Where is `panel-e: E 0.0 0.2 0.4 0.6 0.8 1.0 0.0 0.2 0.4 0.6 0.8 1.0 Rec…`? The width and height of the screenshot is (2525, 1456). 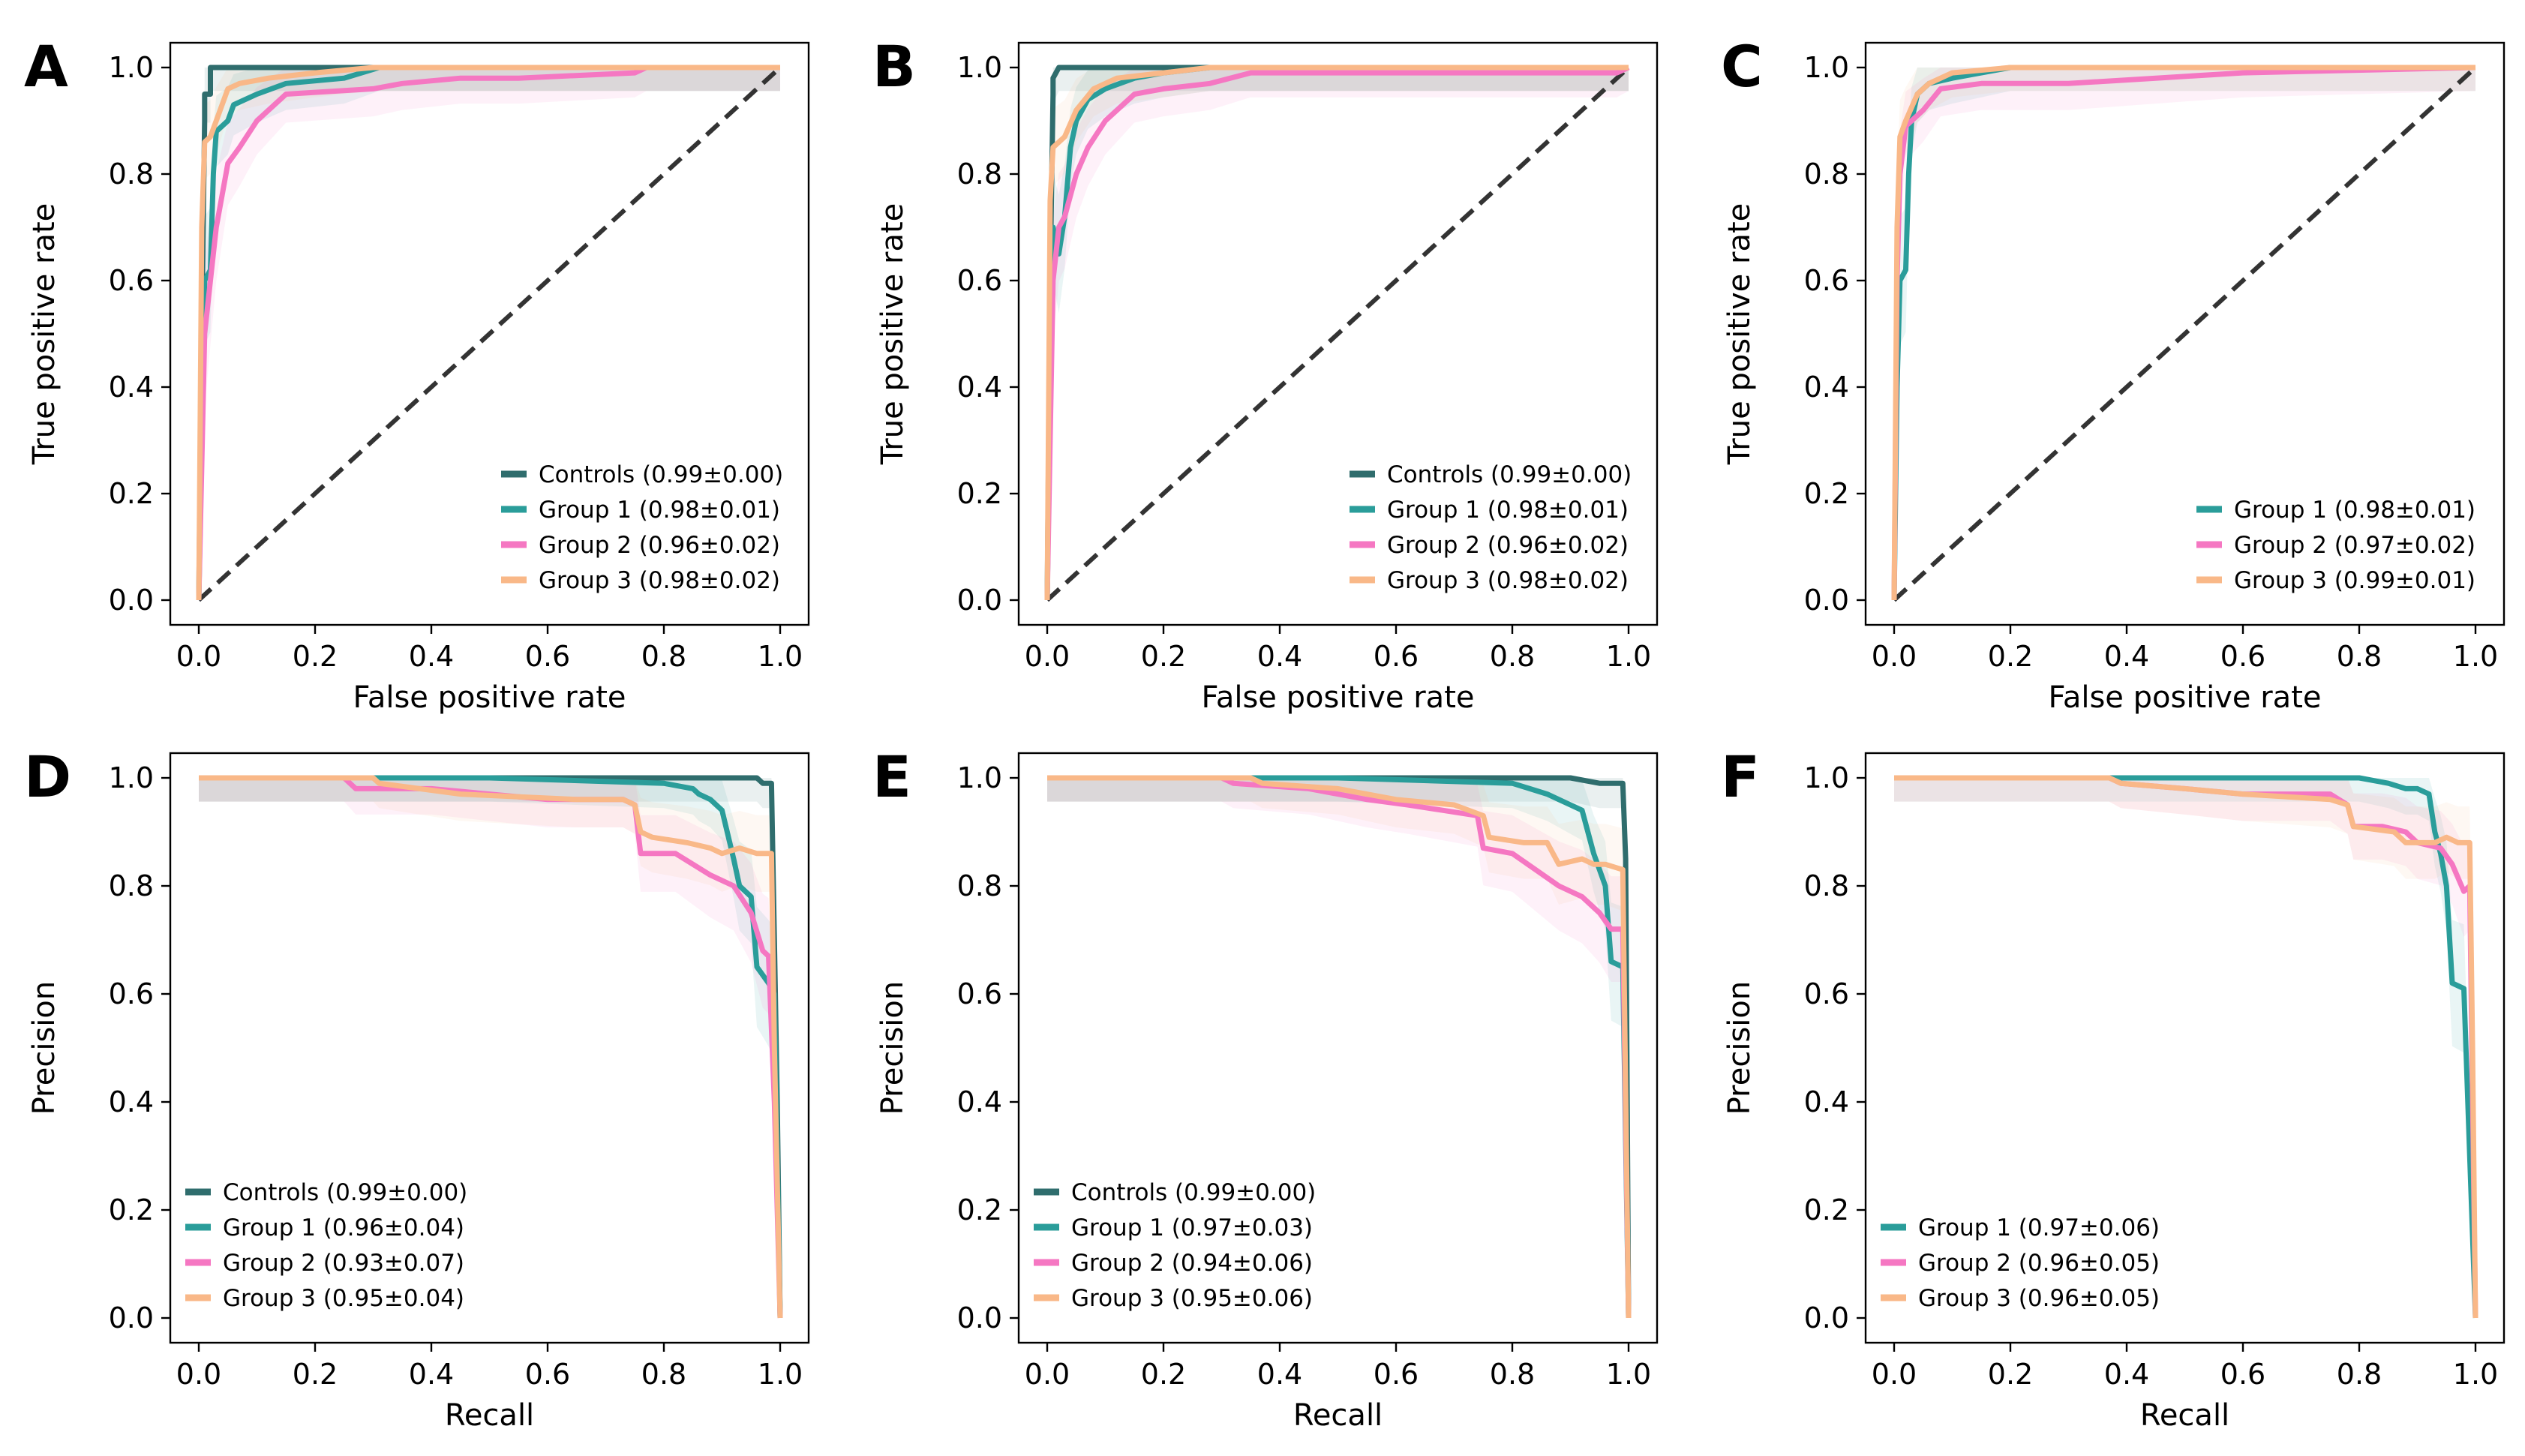 panel-e: E 0.0 0.2 0.4 0.6 0.8 1.0 0.0 0.2 0.4 0.6 0.8 1.0 Rec… is located at coordinates (1265, 1088).